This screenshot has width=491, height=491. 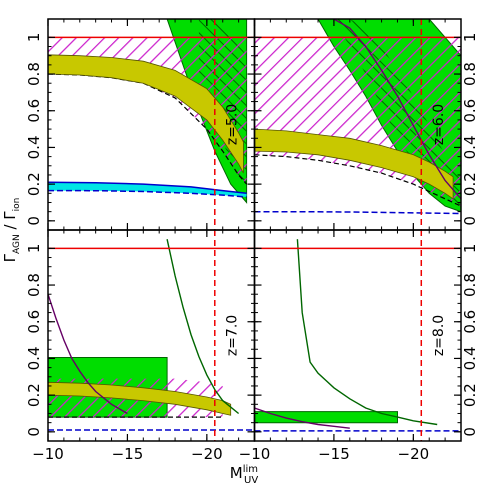 I want to click on panel-label: z=7.0, so click(x=233, y=335).